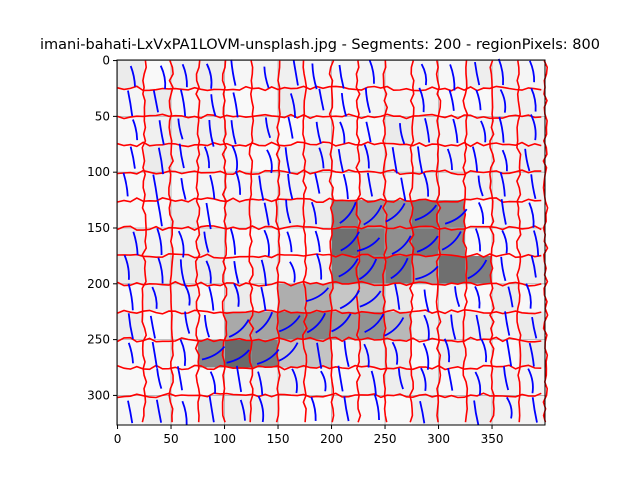 The image size is (640, 480). What do you see at coordinates (106, 61) in the screenshot?
I see `y-tick-label: 0` at bounding box center [106, 61].